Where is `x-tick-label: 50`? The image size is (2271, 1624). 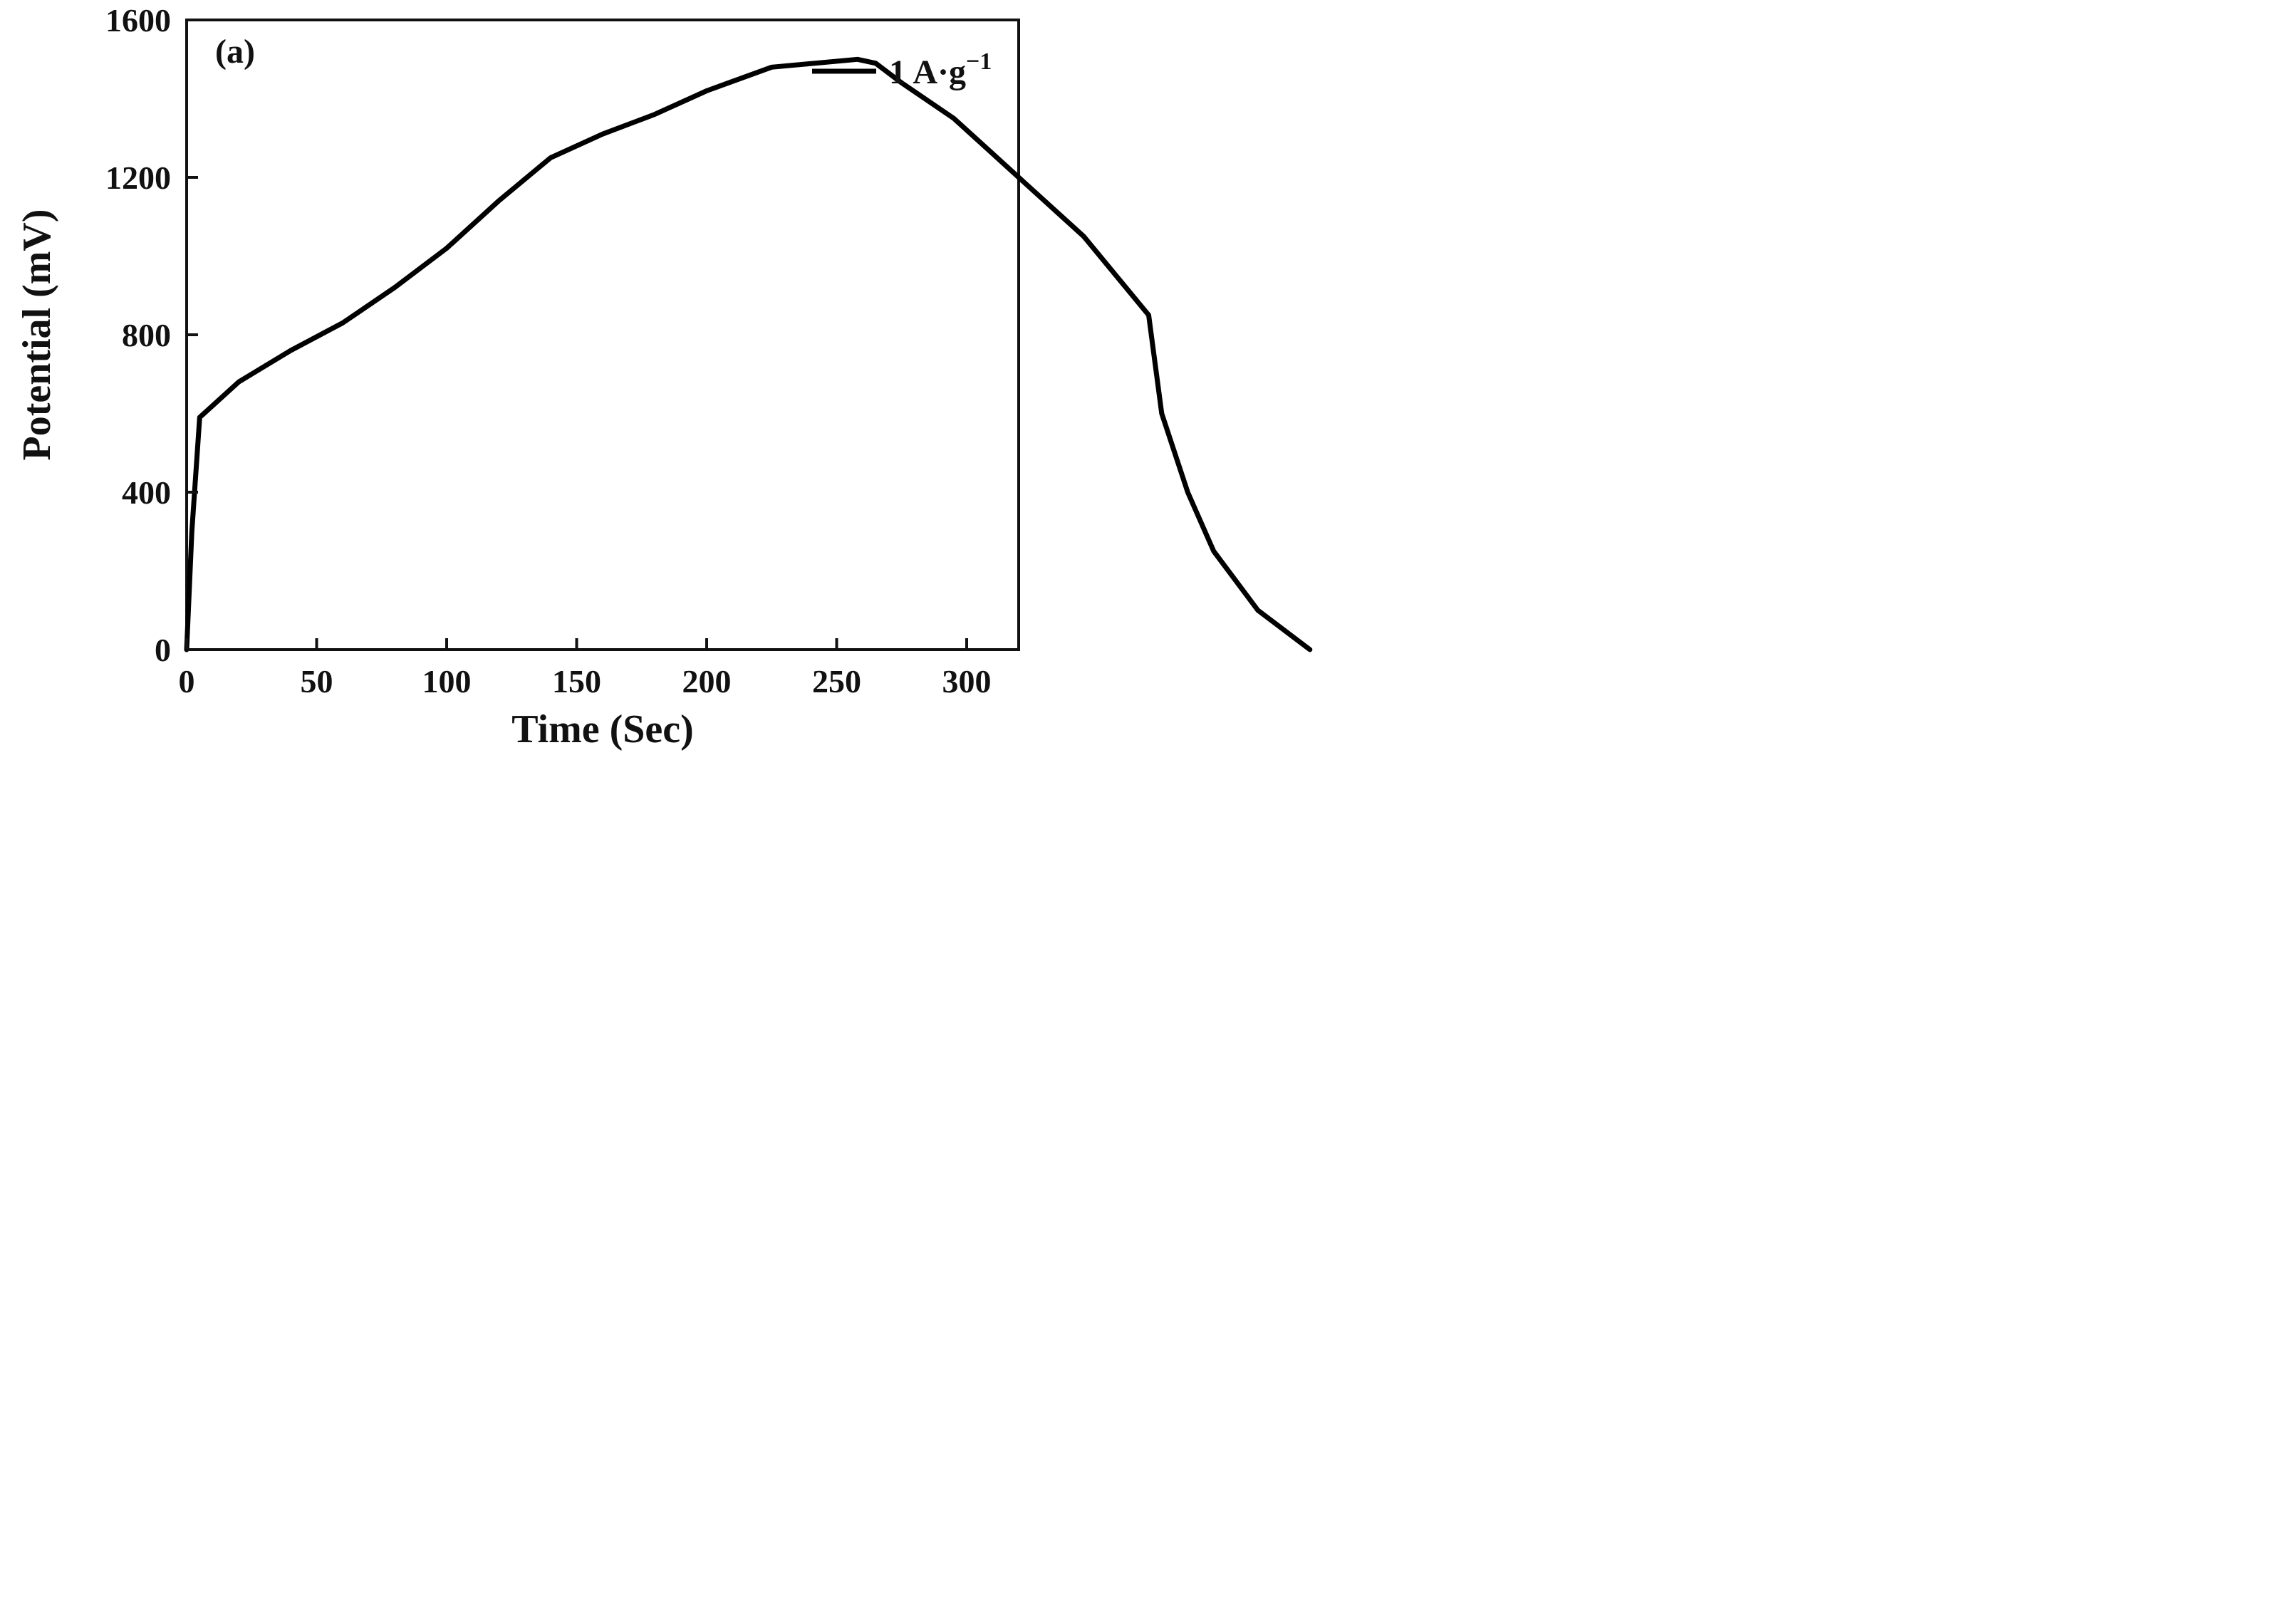
x-tick-label: 50 is located at coordinates (317, 681).